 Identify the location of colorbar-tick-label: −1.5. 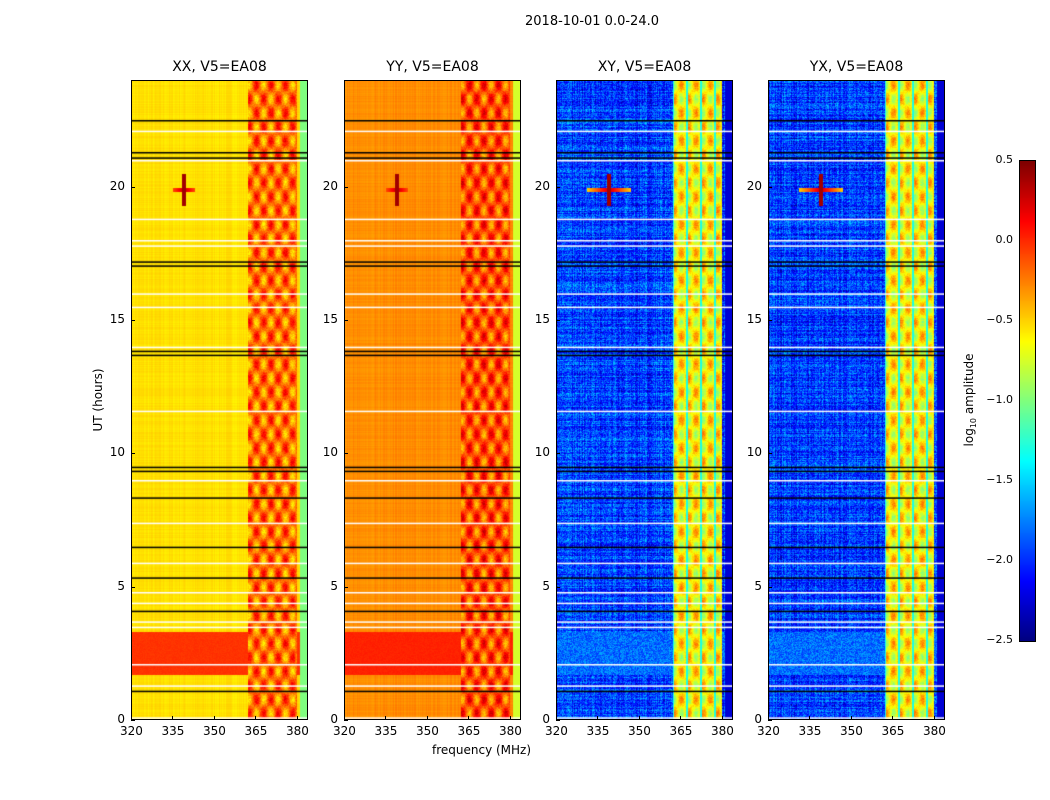
(999, 479).